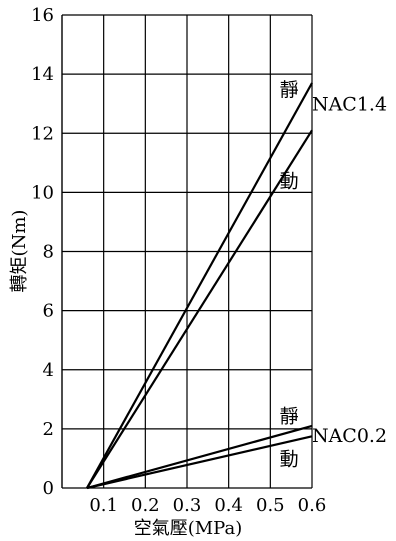 This screenshot has height=541, width=396. What do you see at coordinates (42, 74) in the screenshot?
I see `y-tick-label: 14` at bounding box center [42, 74].